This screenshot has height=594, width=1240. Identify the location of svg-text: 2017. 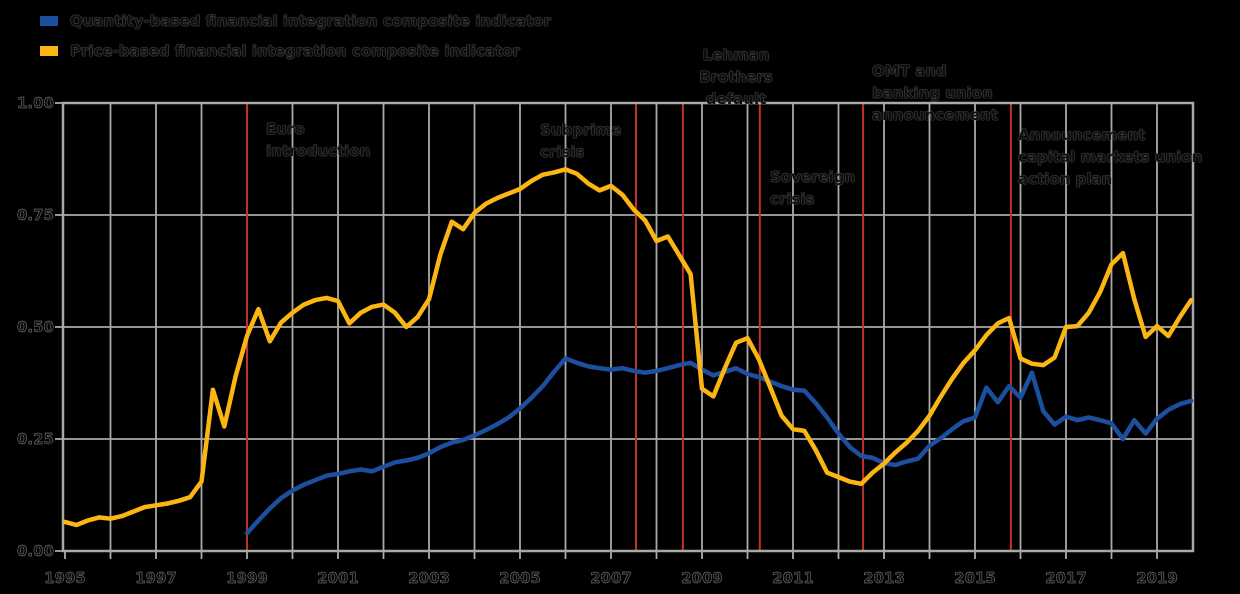
(1066, 578).